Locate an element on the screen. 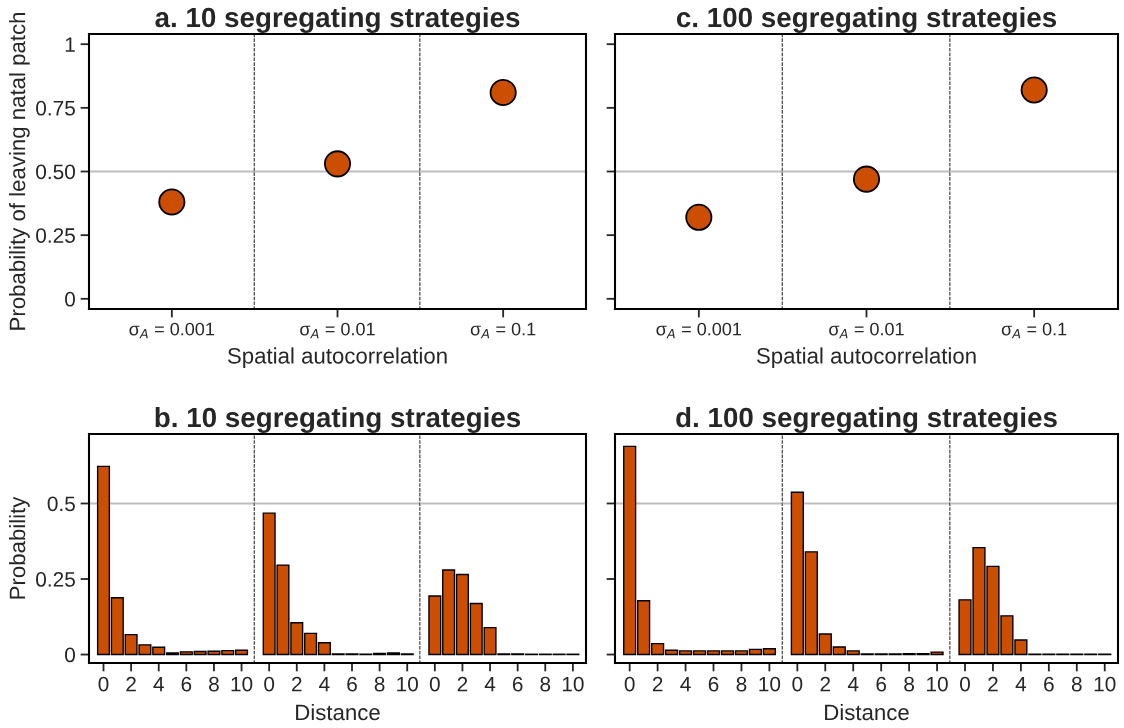 The width and height of the screenshot is (1124, 728). y-tick-label: 1 is located at coordinates (70, 44).